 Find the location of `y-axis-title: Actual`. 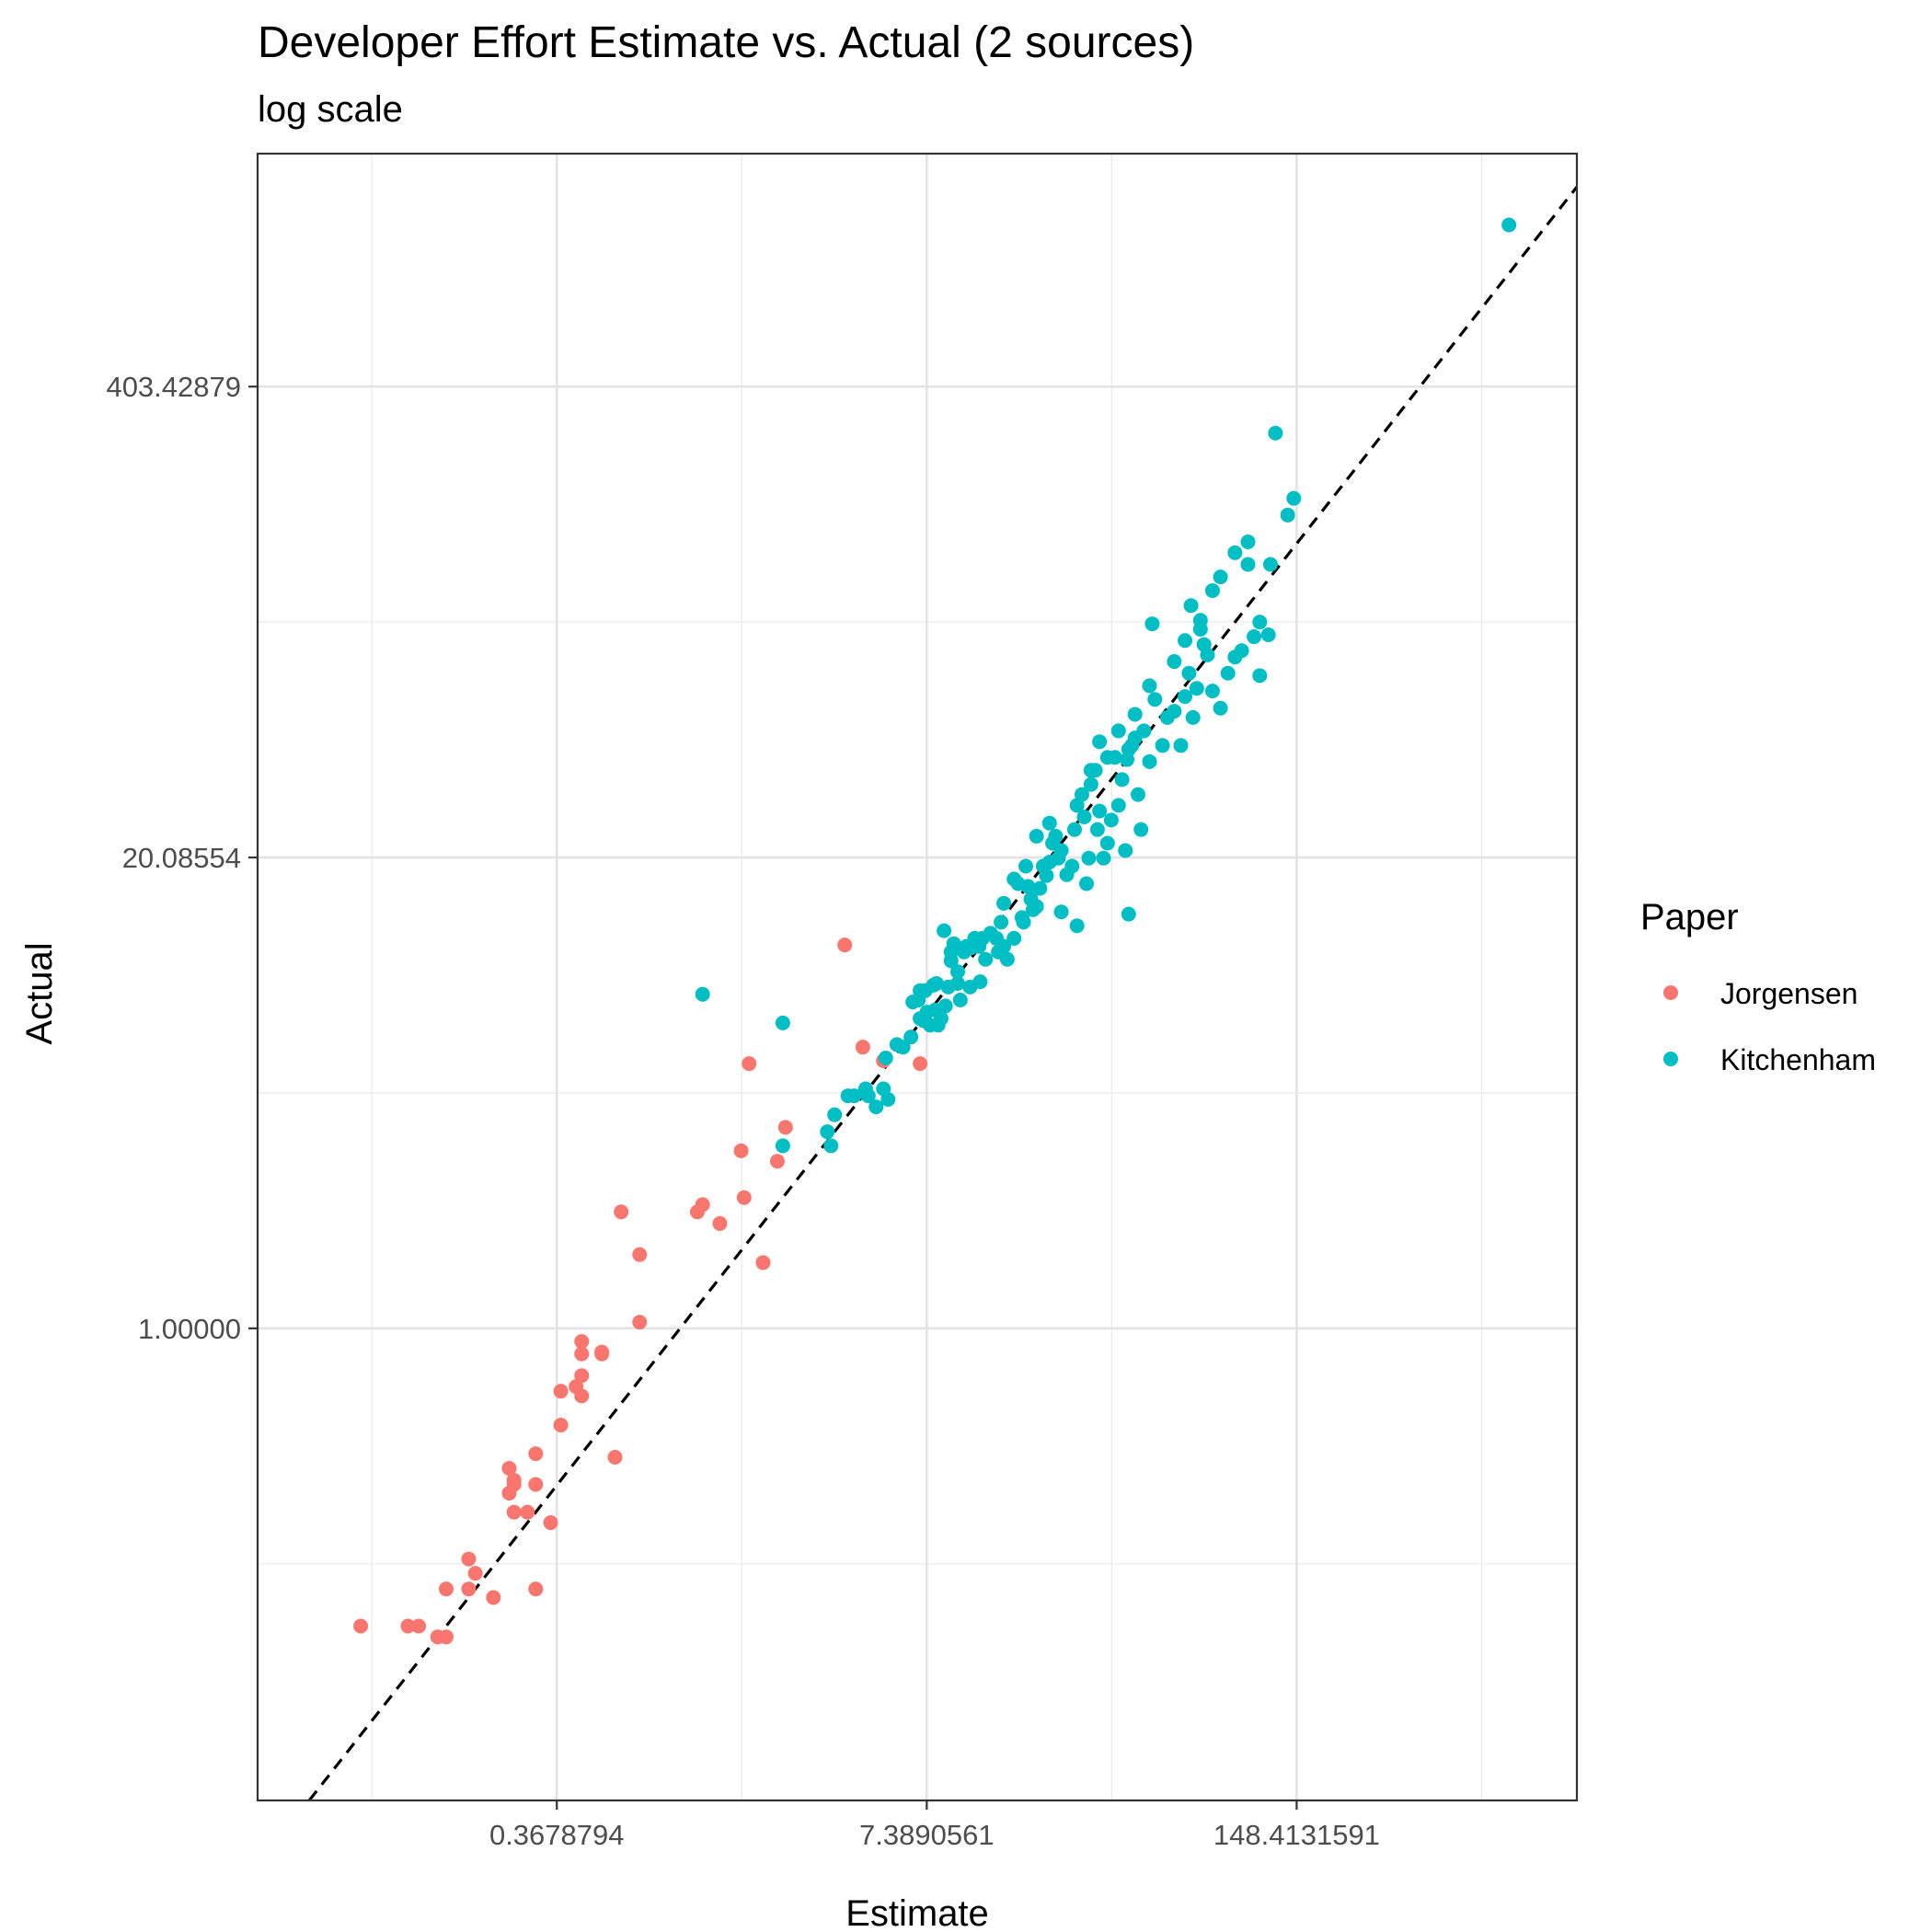

y-axis-title: Actual is located at coordinates (39, 993).